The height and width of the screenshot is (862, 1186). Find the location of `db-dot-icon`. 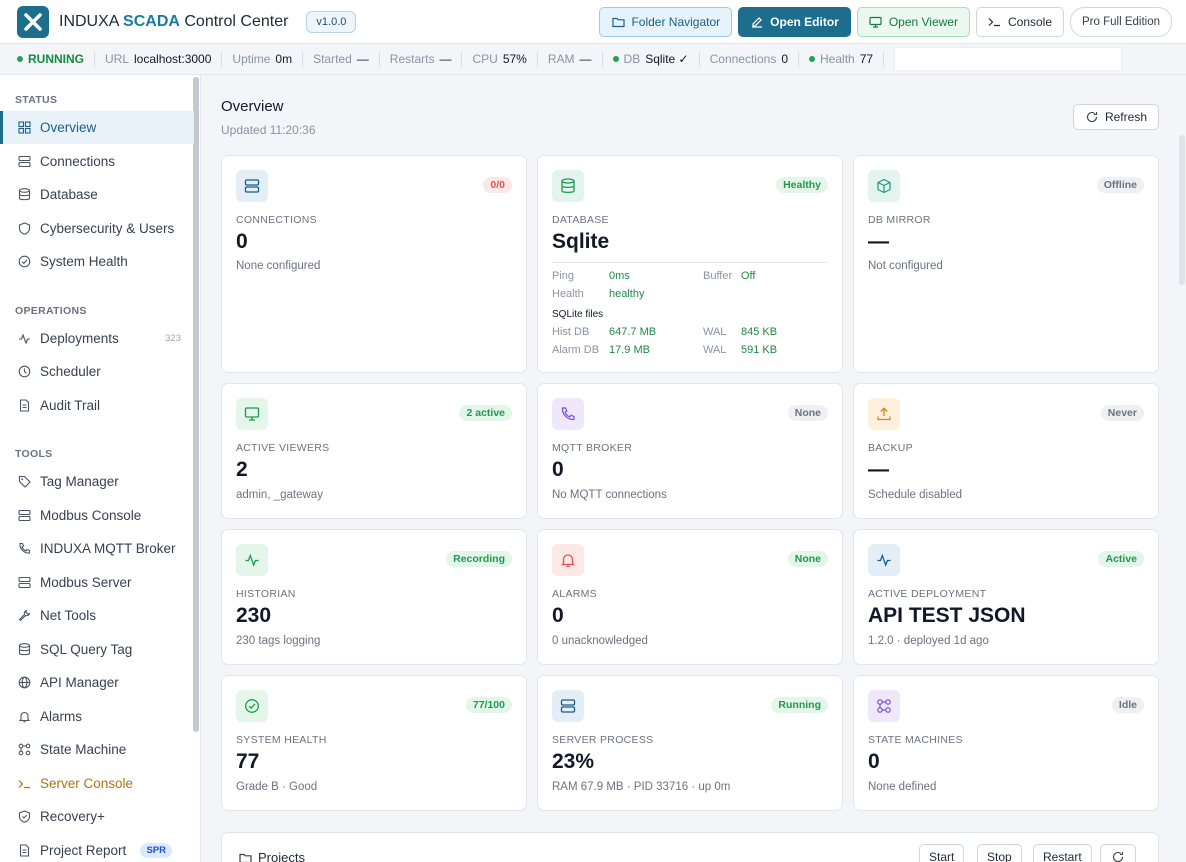

db-dot-icon is located at coordinates (615, 59).